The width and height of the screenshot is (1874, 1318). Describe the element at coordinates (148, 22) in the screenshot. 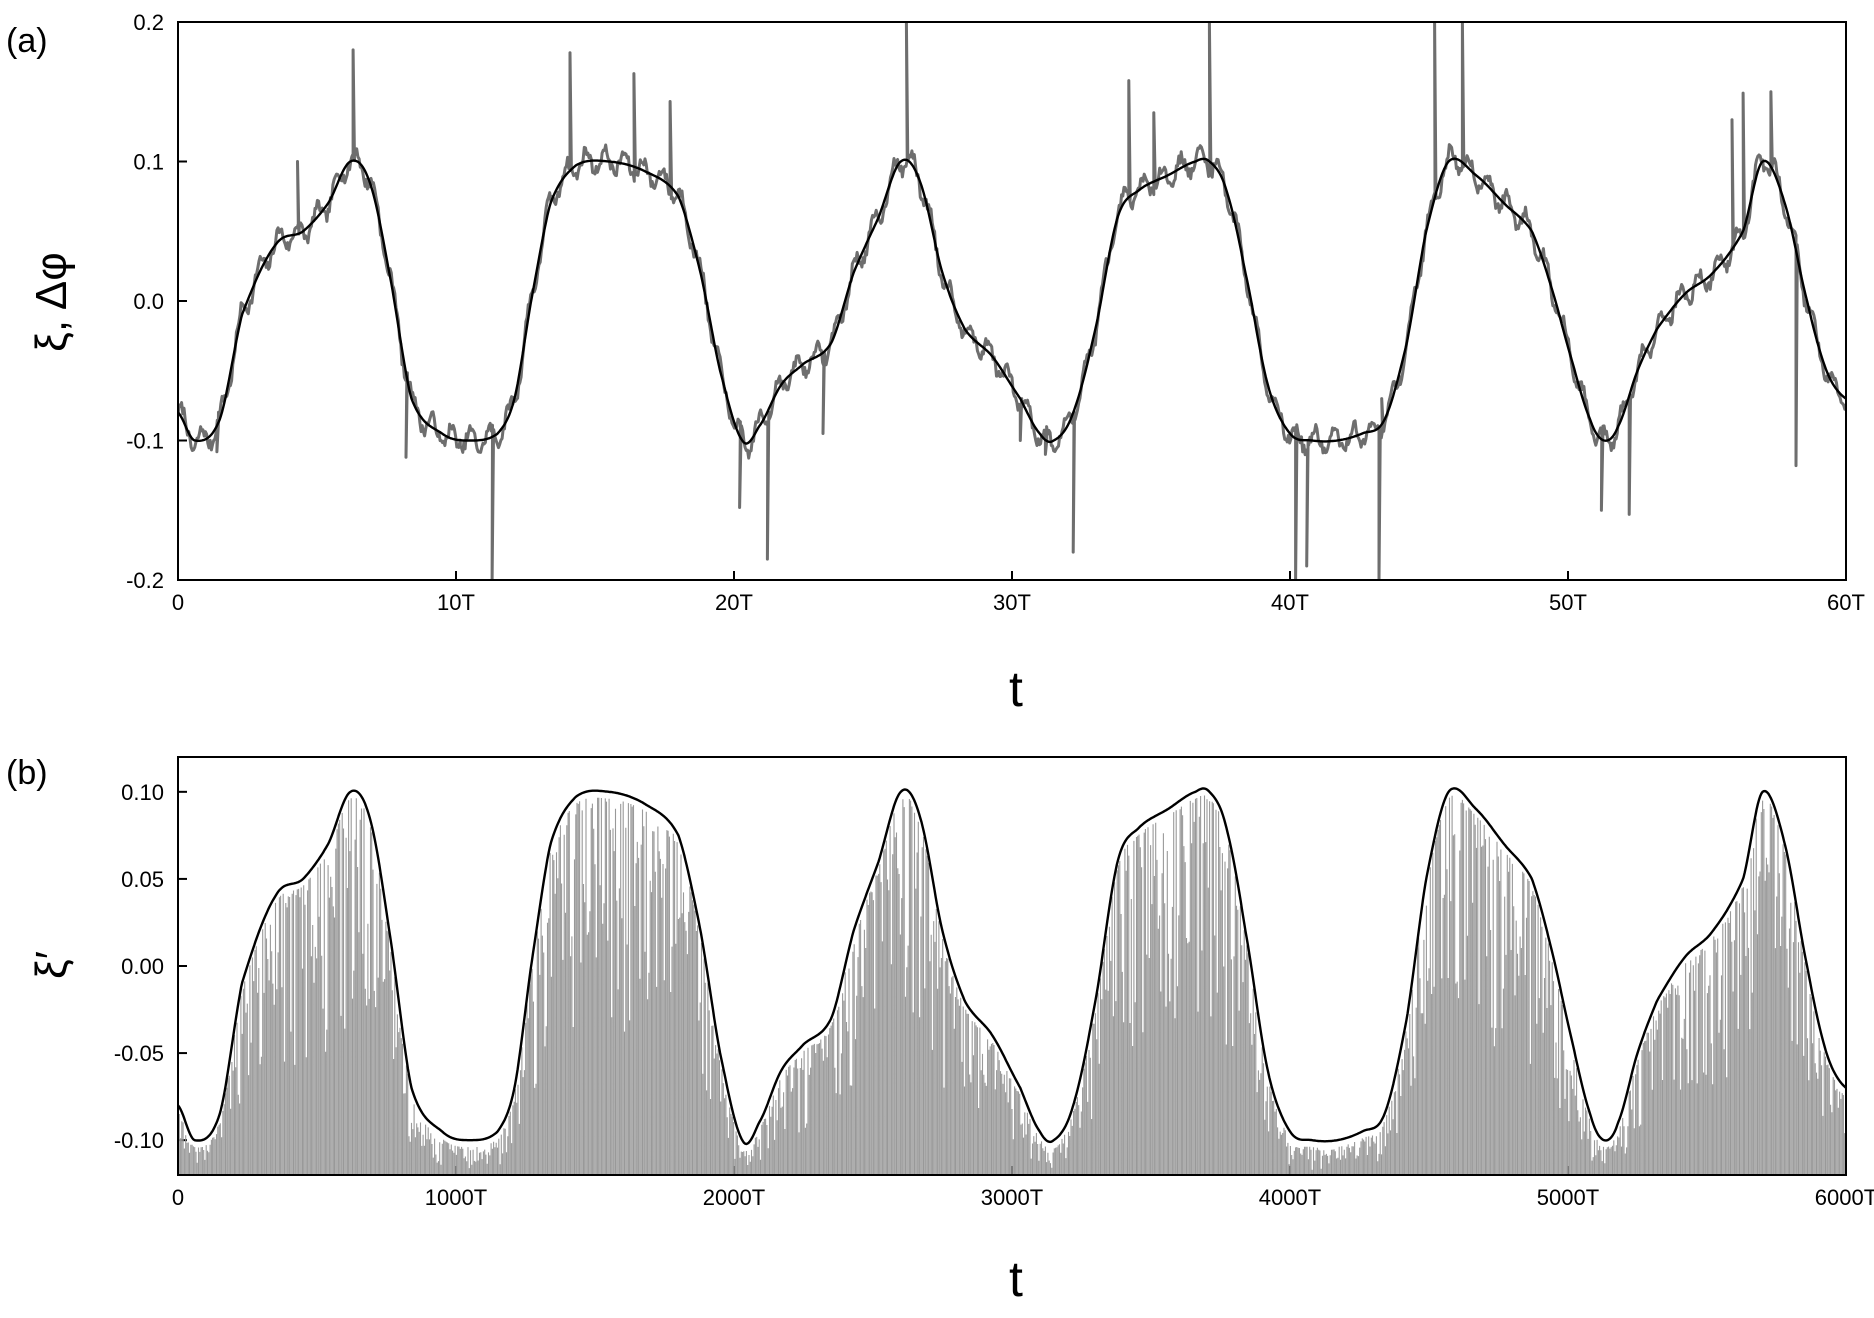

I see `panel-a-y-tick-label: 0.2` at that location.